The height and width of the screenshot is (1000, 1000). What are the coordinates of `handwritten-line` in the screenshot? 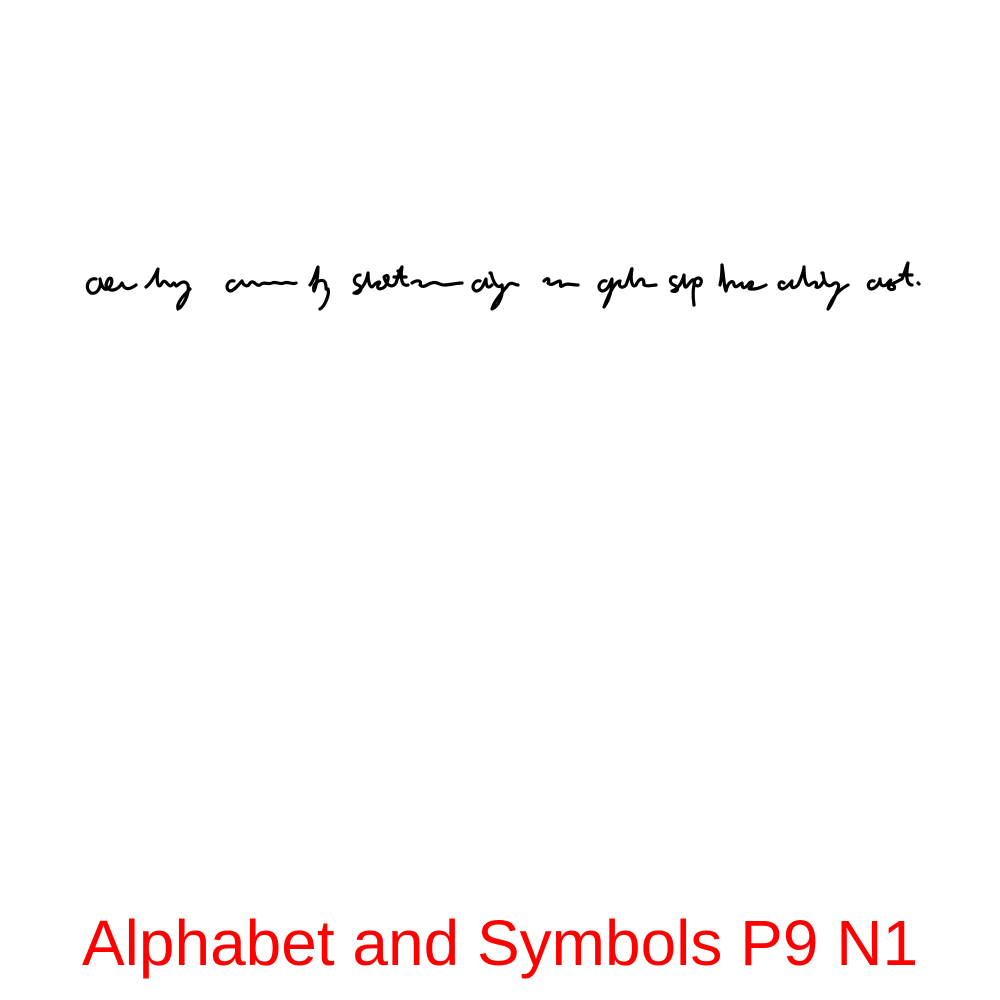 It's located at (503, 286).